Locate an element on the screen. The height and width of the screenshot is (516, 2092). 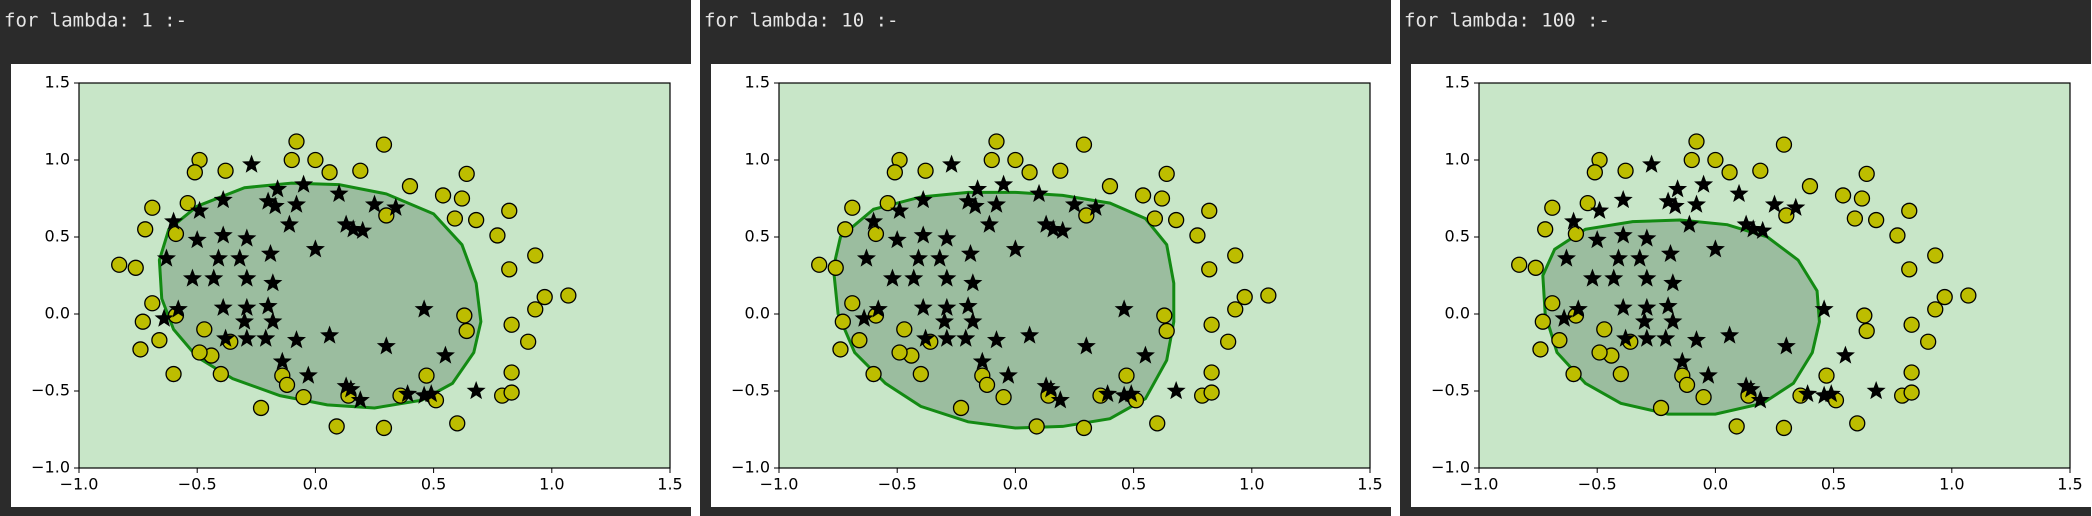
decision-region is located at coordinates (1681, 317).